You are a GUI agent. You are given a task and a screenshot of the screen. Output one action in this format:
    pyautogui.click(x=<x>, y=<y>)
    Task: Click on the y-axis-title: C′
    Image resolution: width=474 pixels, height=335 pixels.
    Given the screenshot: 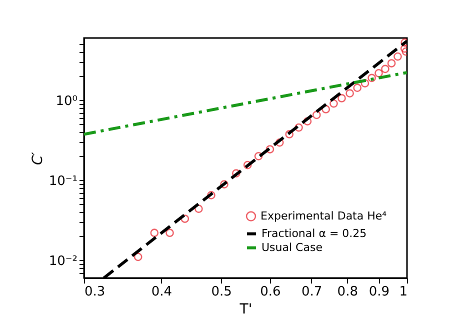 What is the action you would take?
    pyautogui.click(x=38, y=158)
    